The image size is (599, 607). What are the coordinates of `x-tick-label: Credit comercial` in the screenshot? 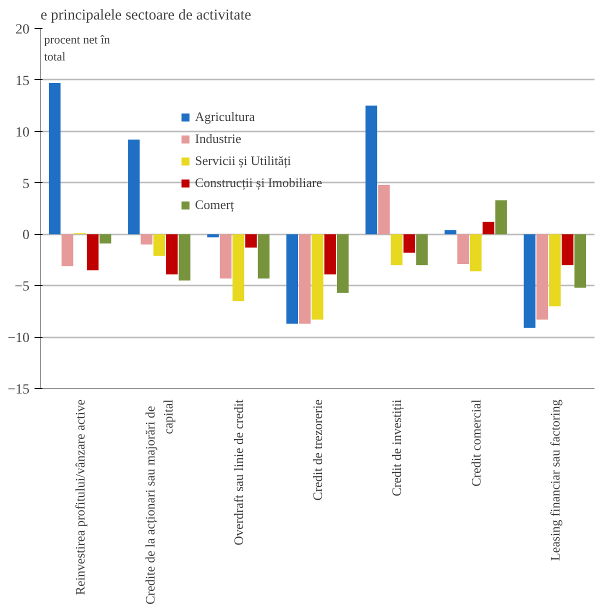 It's located at (476, 442).